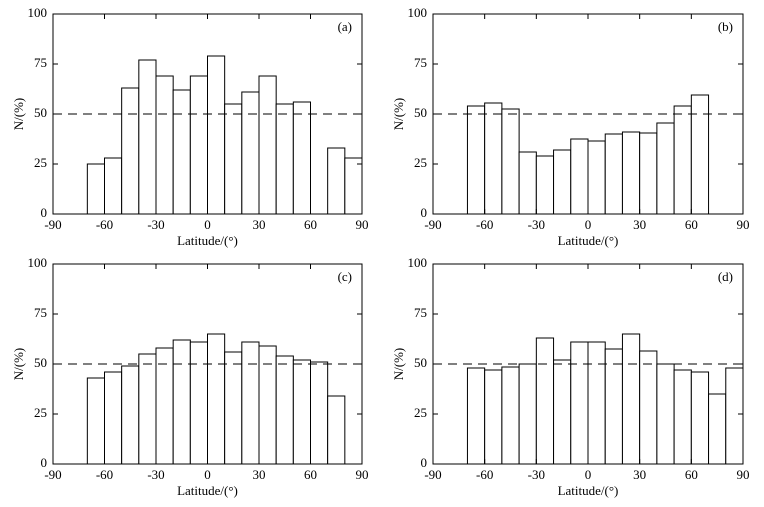 The image size is (764, 507). I want to click on panel-label: (c), so click(345, 276).